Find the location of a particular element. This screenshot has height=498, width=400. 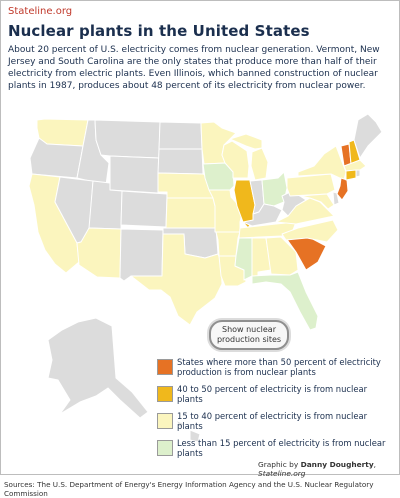

legend-swatch-over50 is located at coordinates (165, 367).